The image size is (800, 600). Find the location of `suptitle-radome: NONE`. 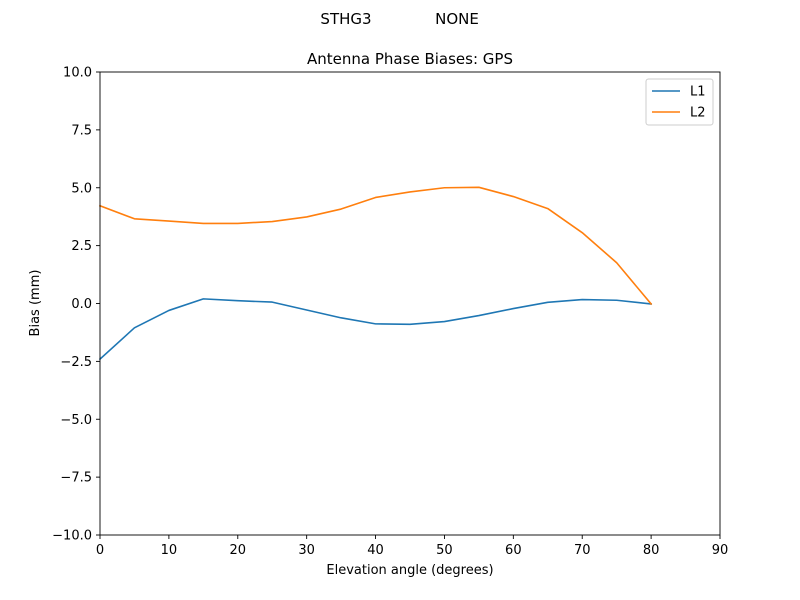

suptitle-radome: NONE is located at coordinates (457, 19).